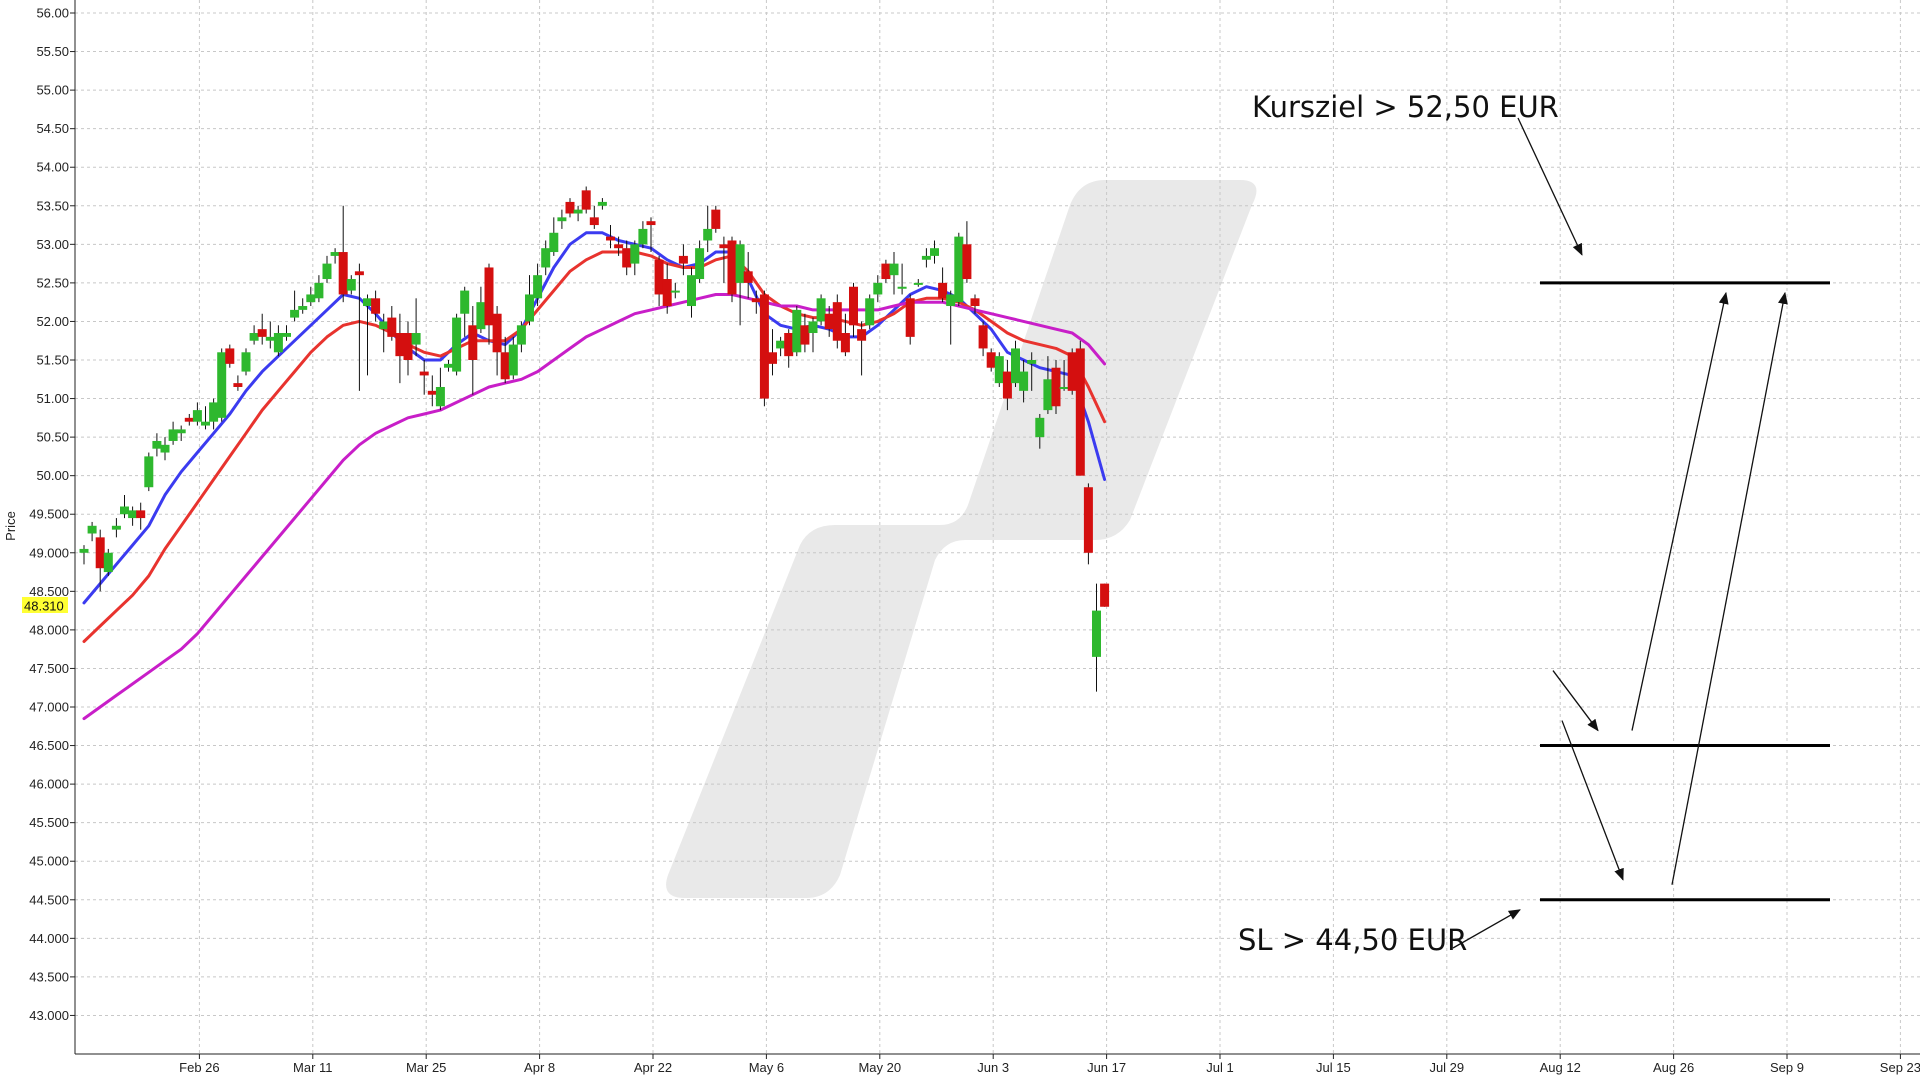  What do you see at coordinates (1446, 1067) in the screenshot?
I see `x-tick-label: Jul 29` at bounding box center [1446, 1067].